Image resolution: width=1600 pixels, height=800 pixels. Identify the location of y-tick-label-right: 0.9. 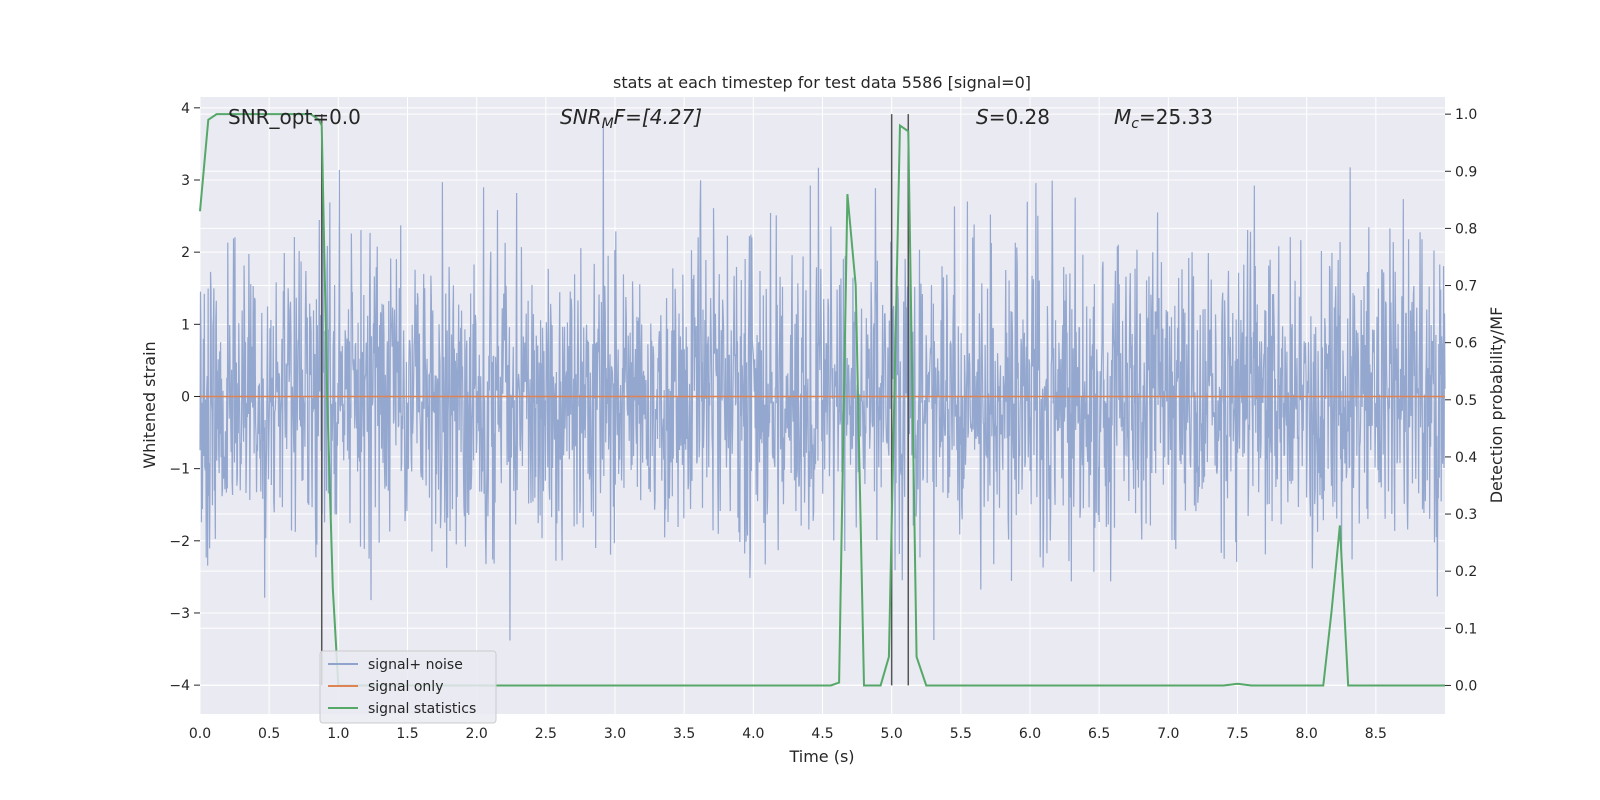
(1466, 172).